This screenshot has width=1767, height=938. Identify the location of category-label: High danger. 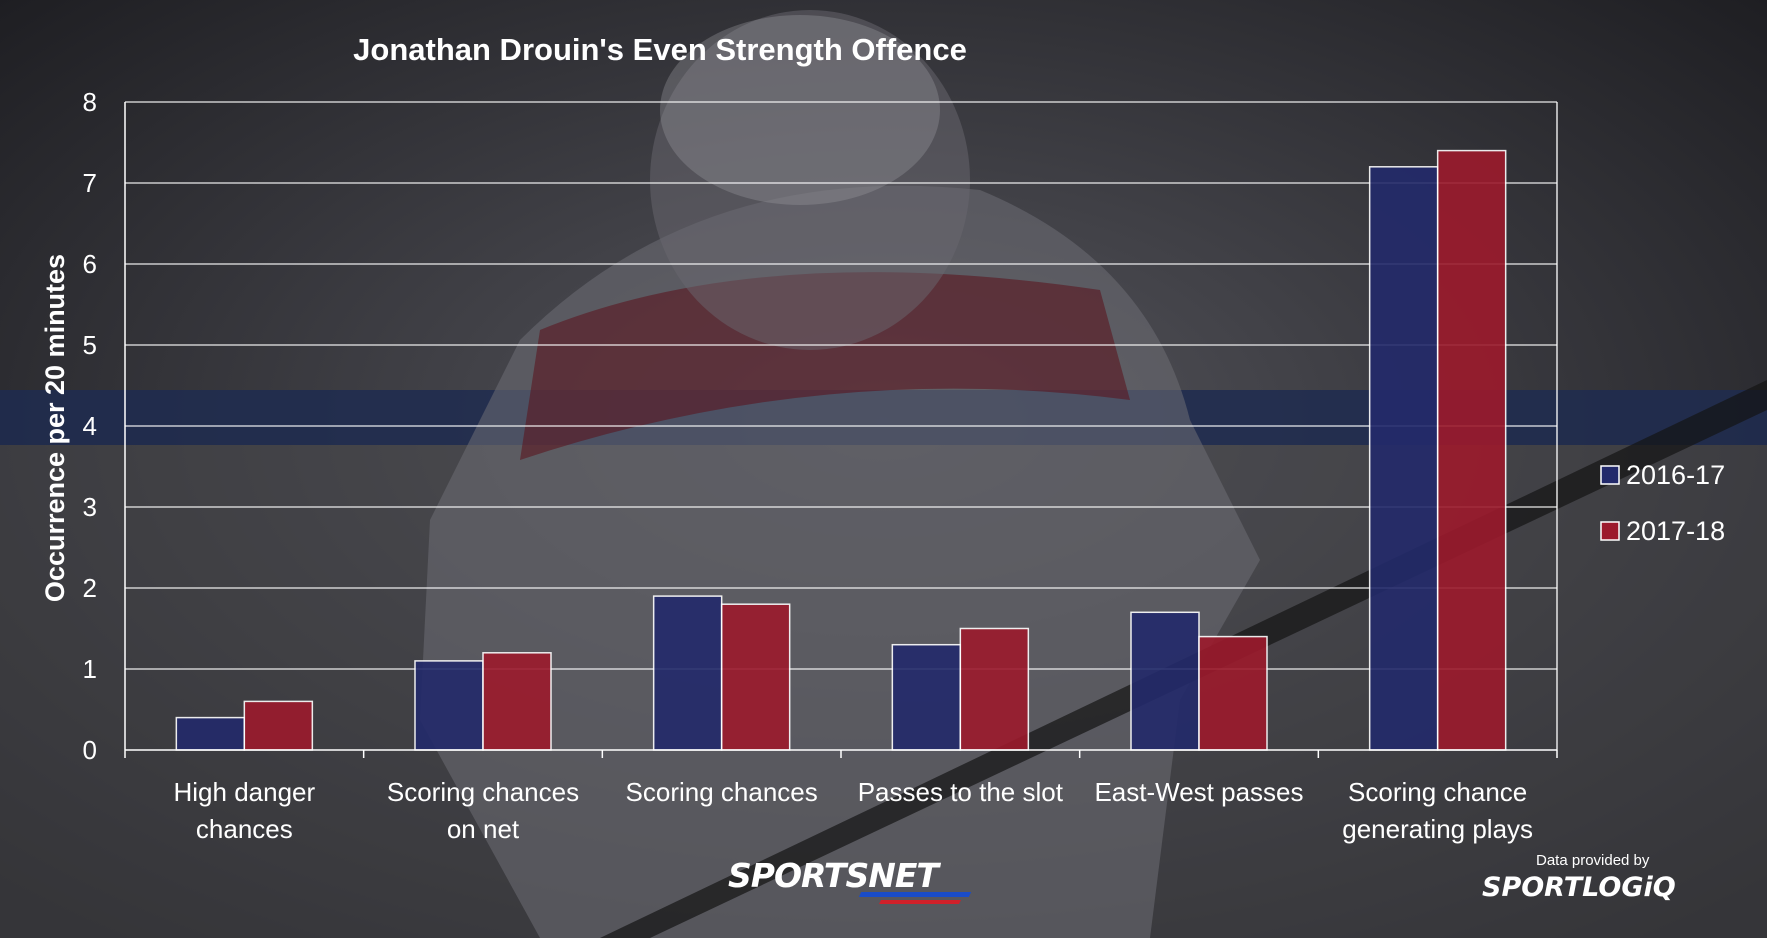
(245, 792).